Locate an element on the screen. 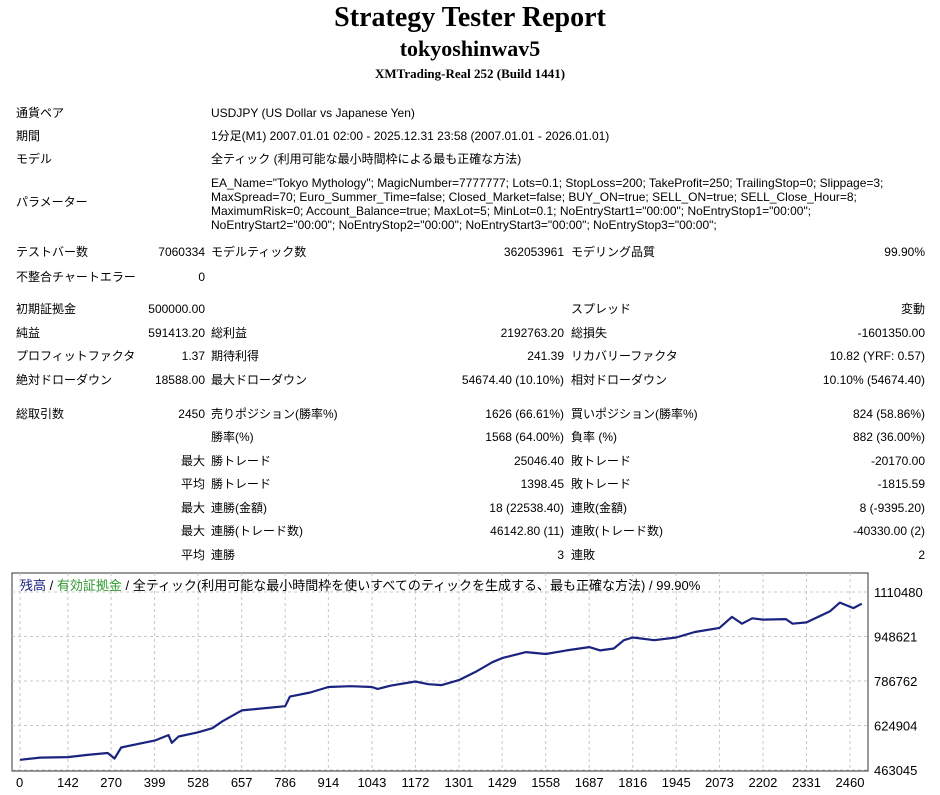  stat-value: 2450 is located at coordinates (191, 414).